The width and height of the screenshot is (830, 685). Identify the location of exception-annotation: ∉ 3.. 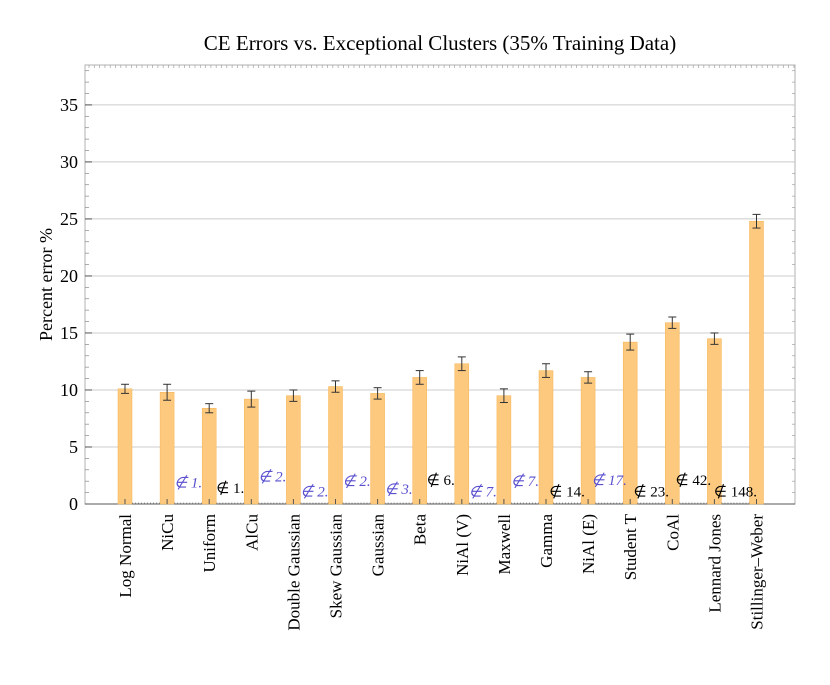
(399, 489).